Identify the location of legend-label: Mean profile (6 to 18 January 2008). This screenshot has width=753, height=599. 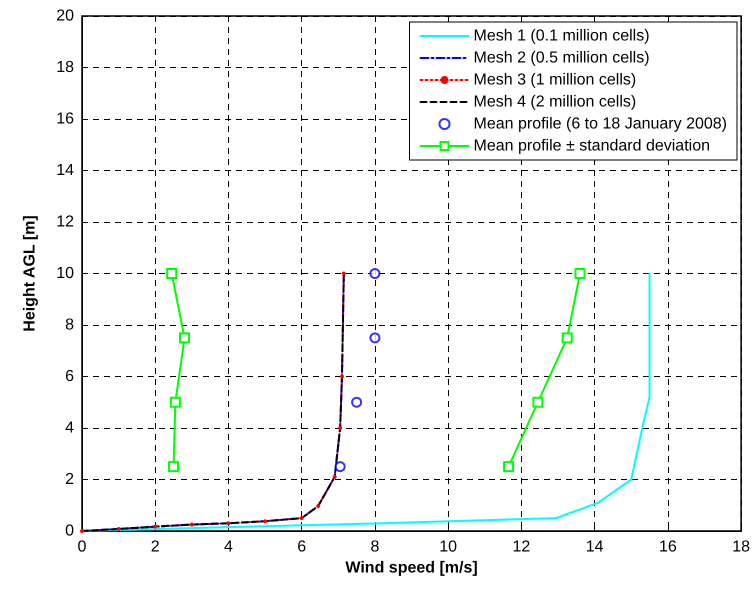
(600, 124).